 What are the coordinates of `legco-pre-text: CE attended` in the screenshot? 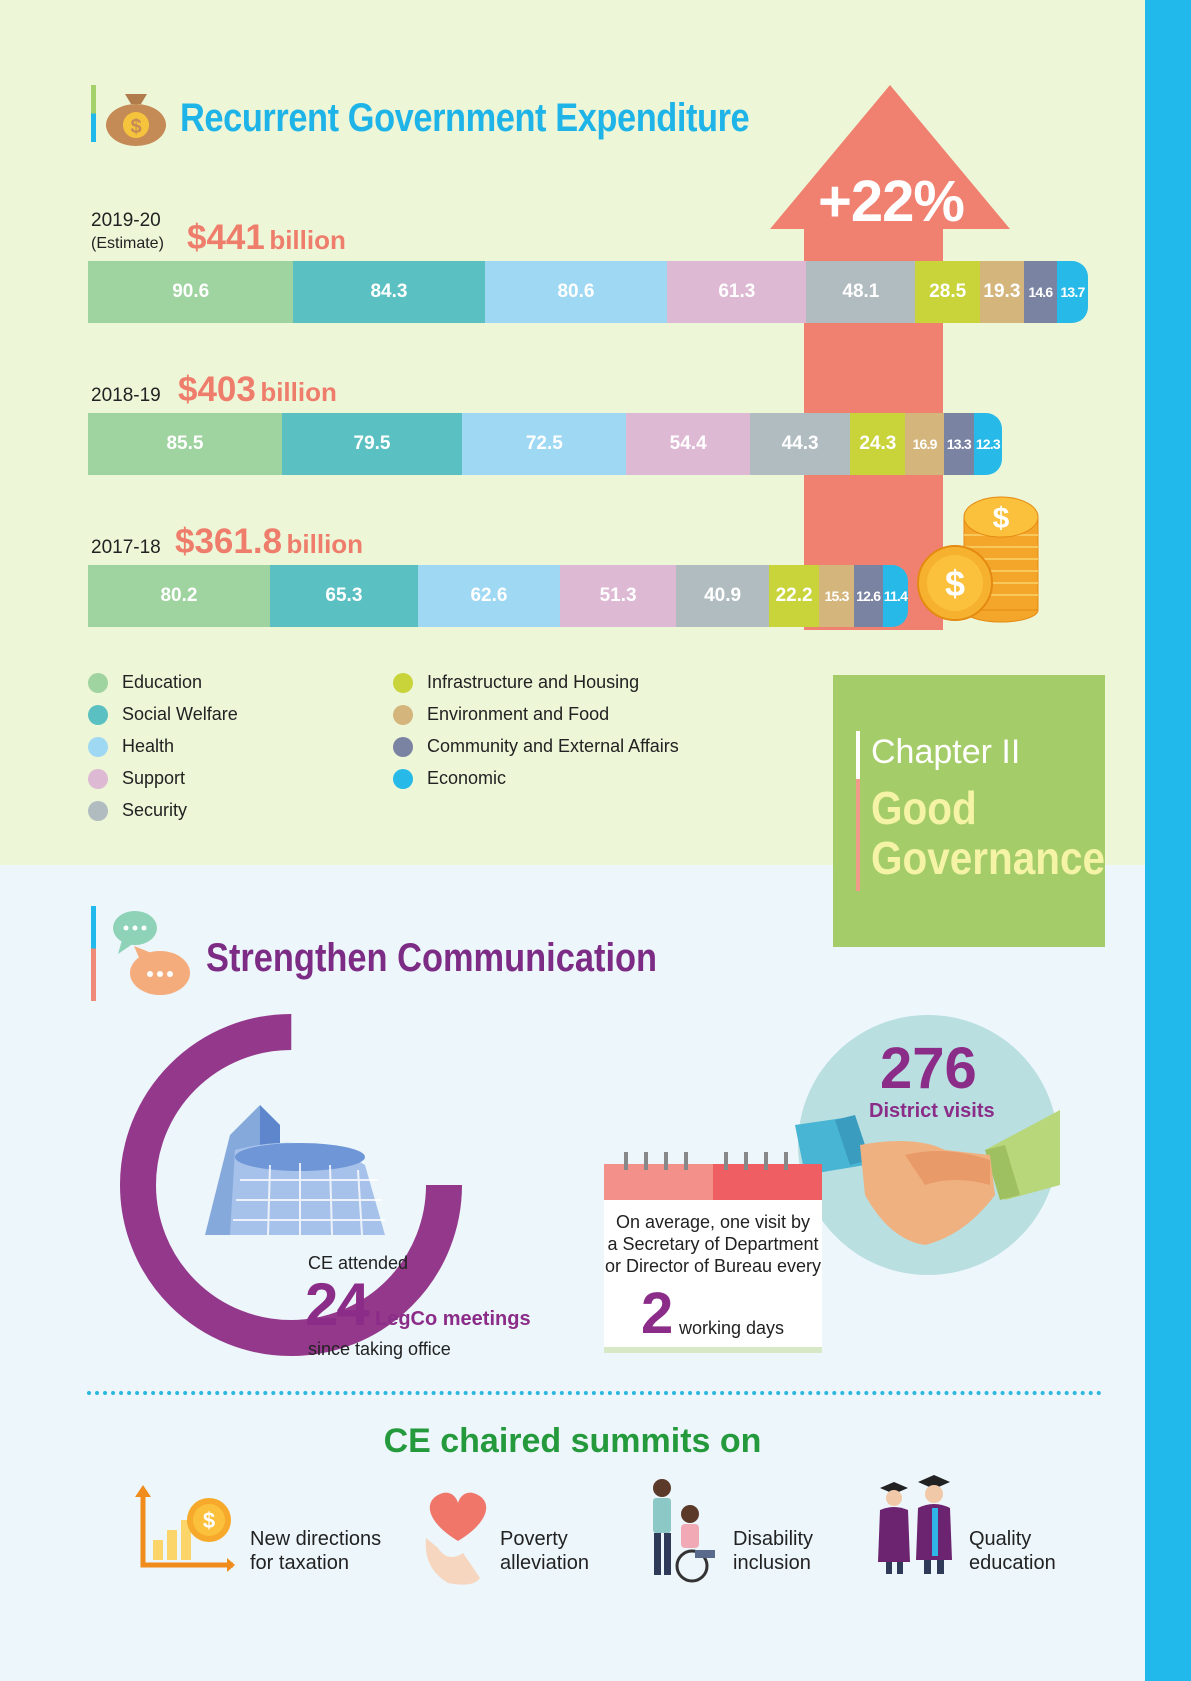 It's located at (358, 1263).